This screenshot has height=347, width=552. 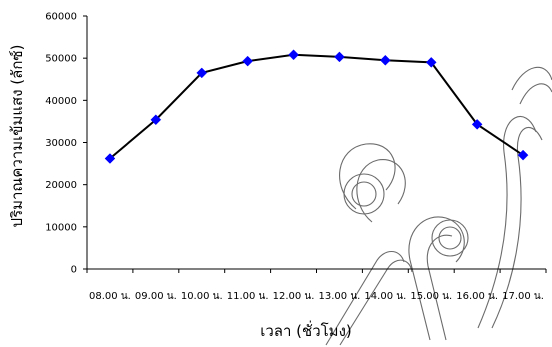 What do you see at coordinates (294, 296) in the screenshot?
I see `x-tick-label: 12.00 น.` at bounding box center [294, 296].